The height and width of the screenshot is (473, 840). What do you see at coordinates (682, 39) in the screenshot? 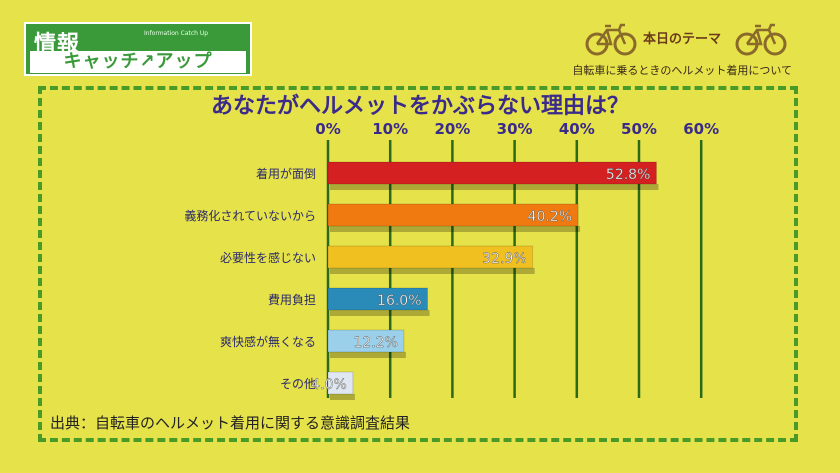
I see `theme-label: 本日のテーマ` at bounding box center [682, 39].